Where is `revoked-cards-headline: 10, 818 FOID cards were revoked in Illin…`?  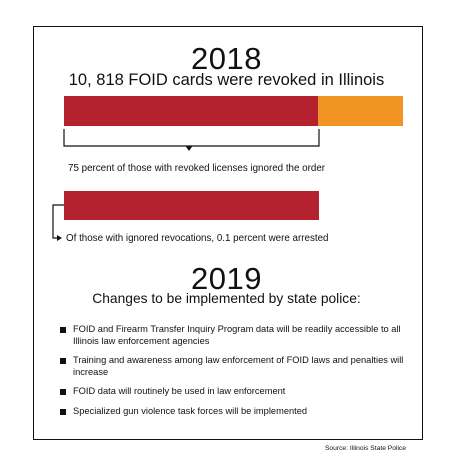
revoked-cards-headline: 10, 818 FOID cards were revoked in Illin… is located at coordinates (226, 80).